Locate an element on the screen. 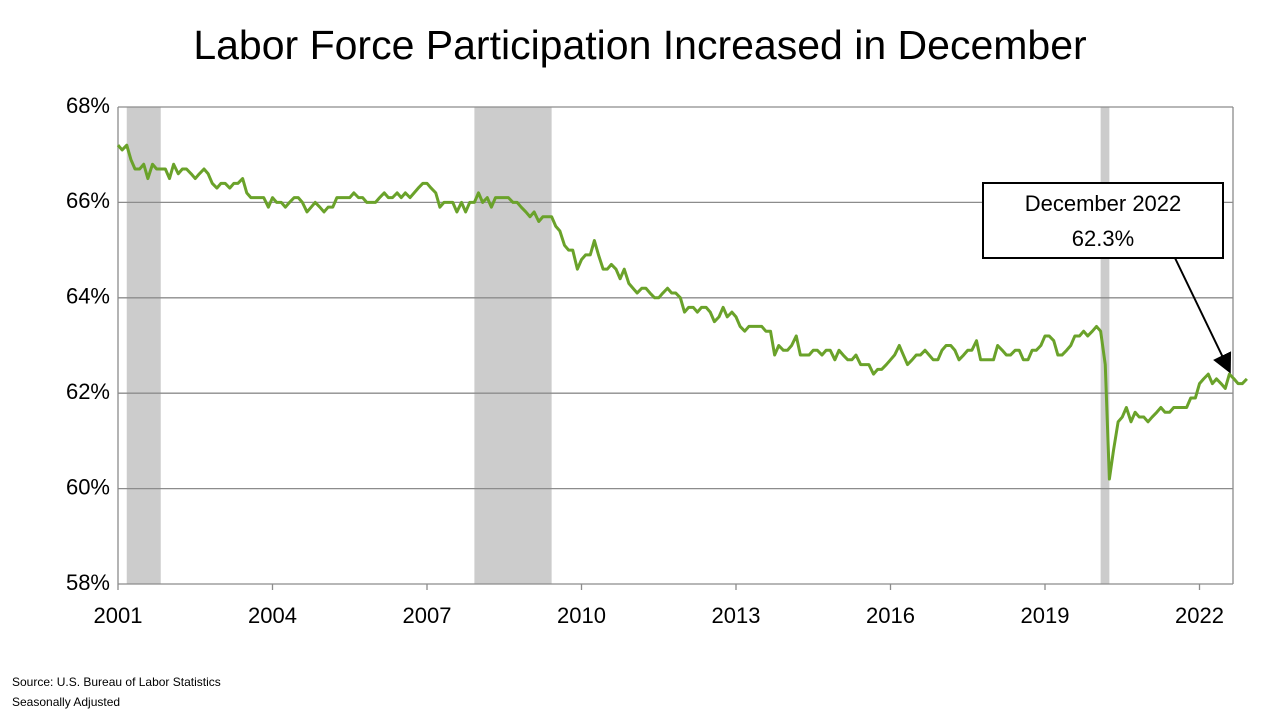 This screenshot has width=1280, height=720. annotation-text: 62.3% is located at coordinates (1103, 238).